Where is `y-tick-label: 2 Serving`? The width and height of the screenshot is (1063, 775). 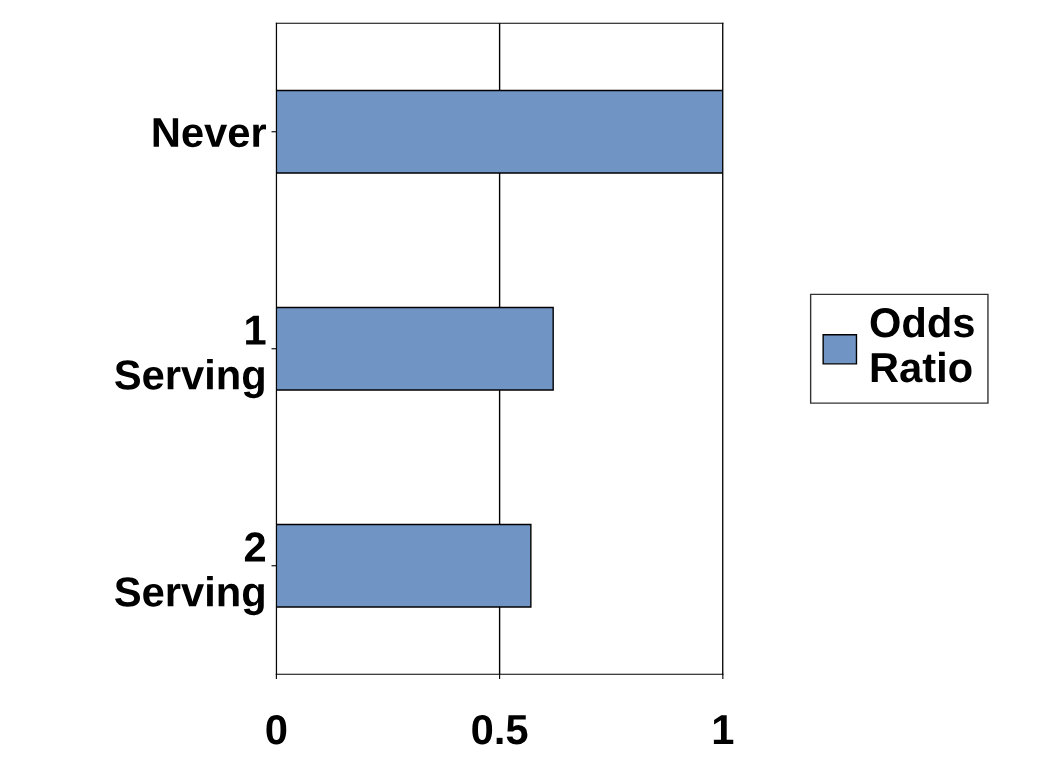
y-tick-label: 2 Serving is located at coordinates (190, 574).